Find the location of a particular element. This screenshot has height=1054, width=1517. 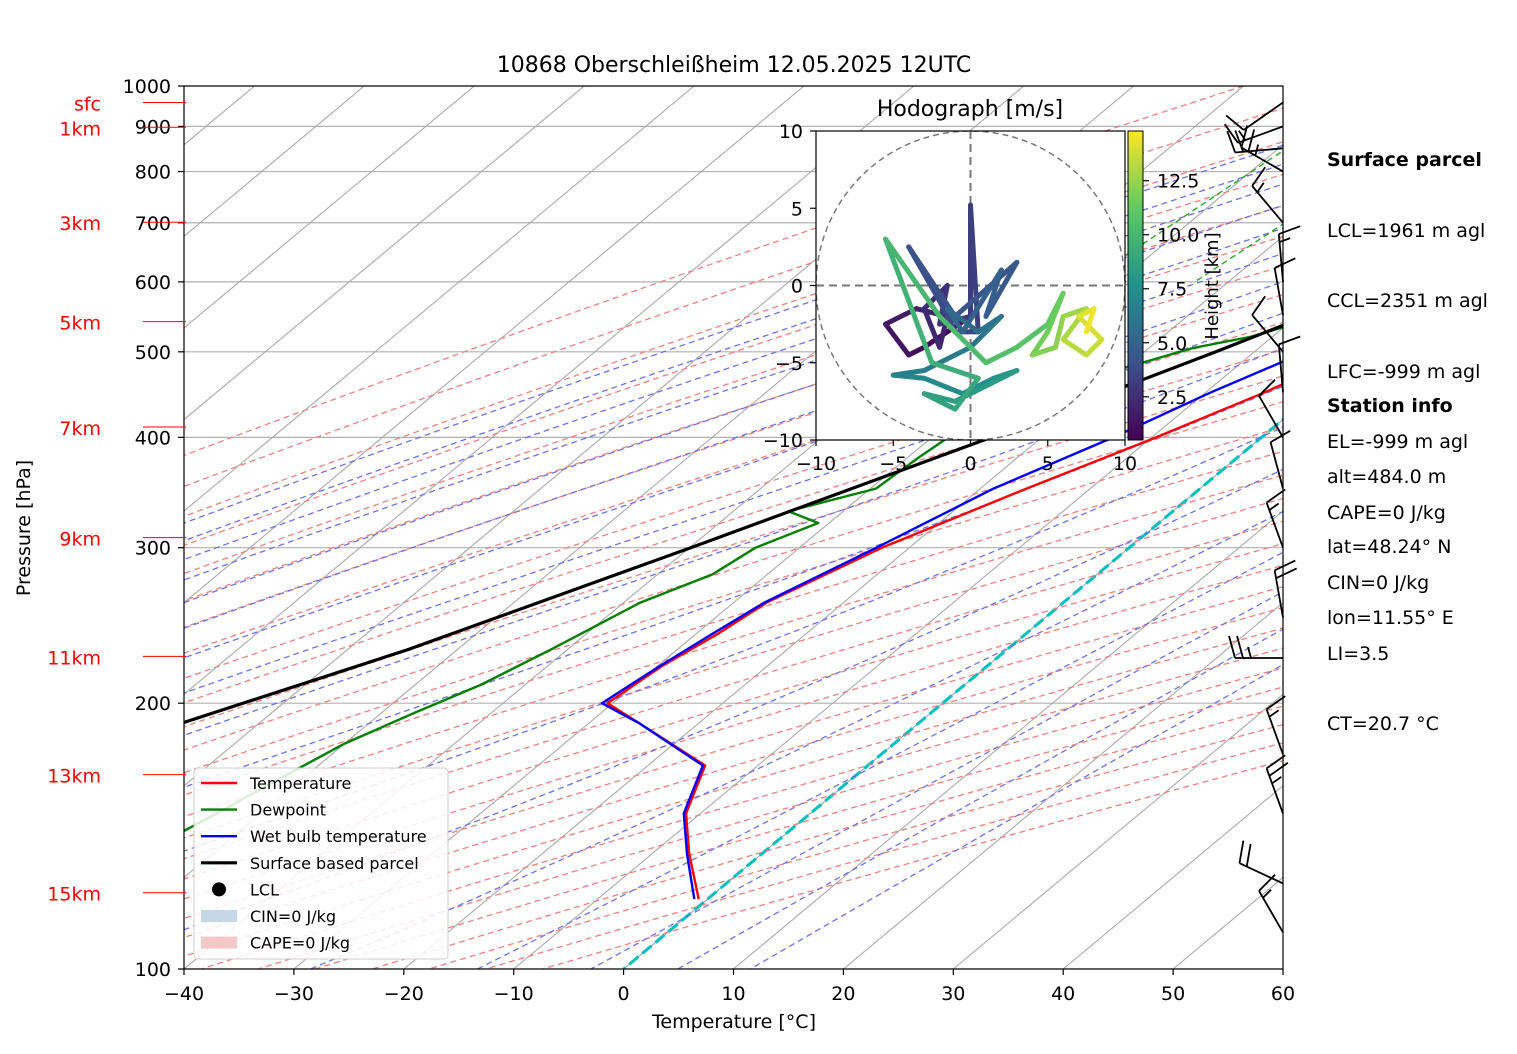

hodograph-ticks: −10 −5 0 5 10 10 5 0 −5 −10 is located at coordinates (950, 298).